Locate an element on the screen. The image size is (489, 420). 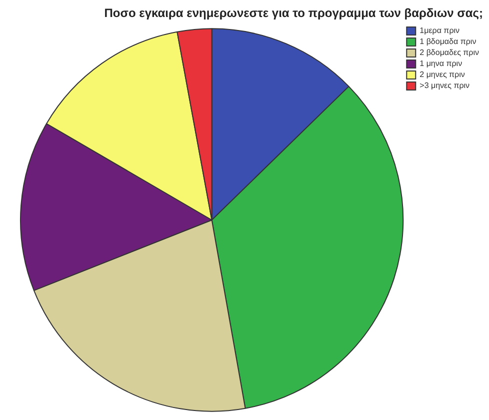
legend-label: 2 βδομαδες πριν is located at coordinates (450, 53).